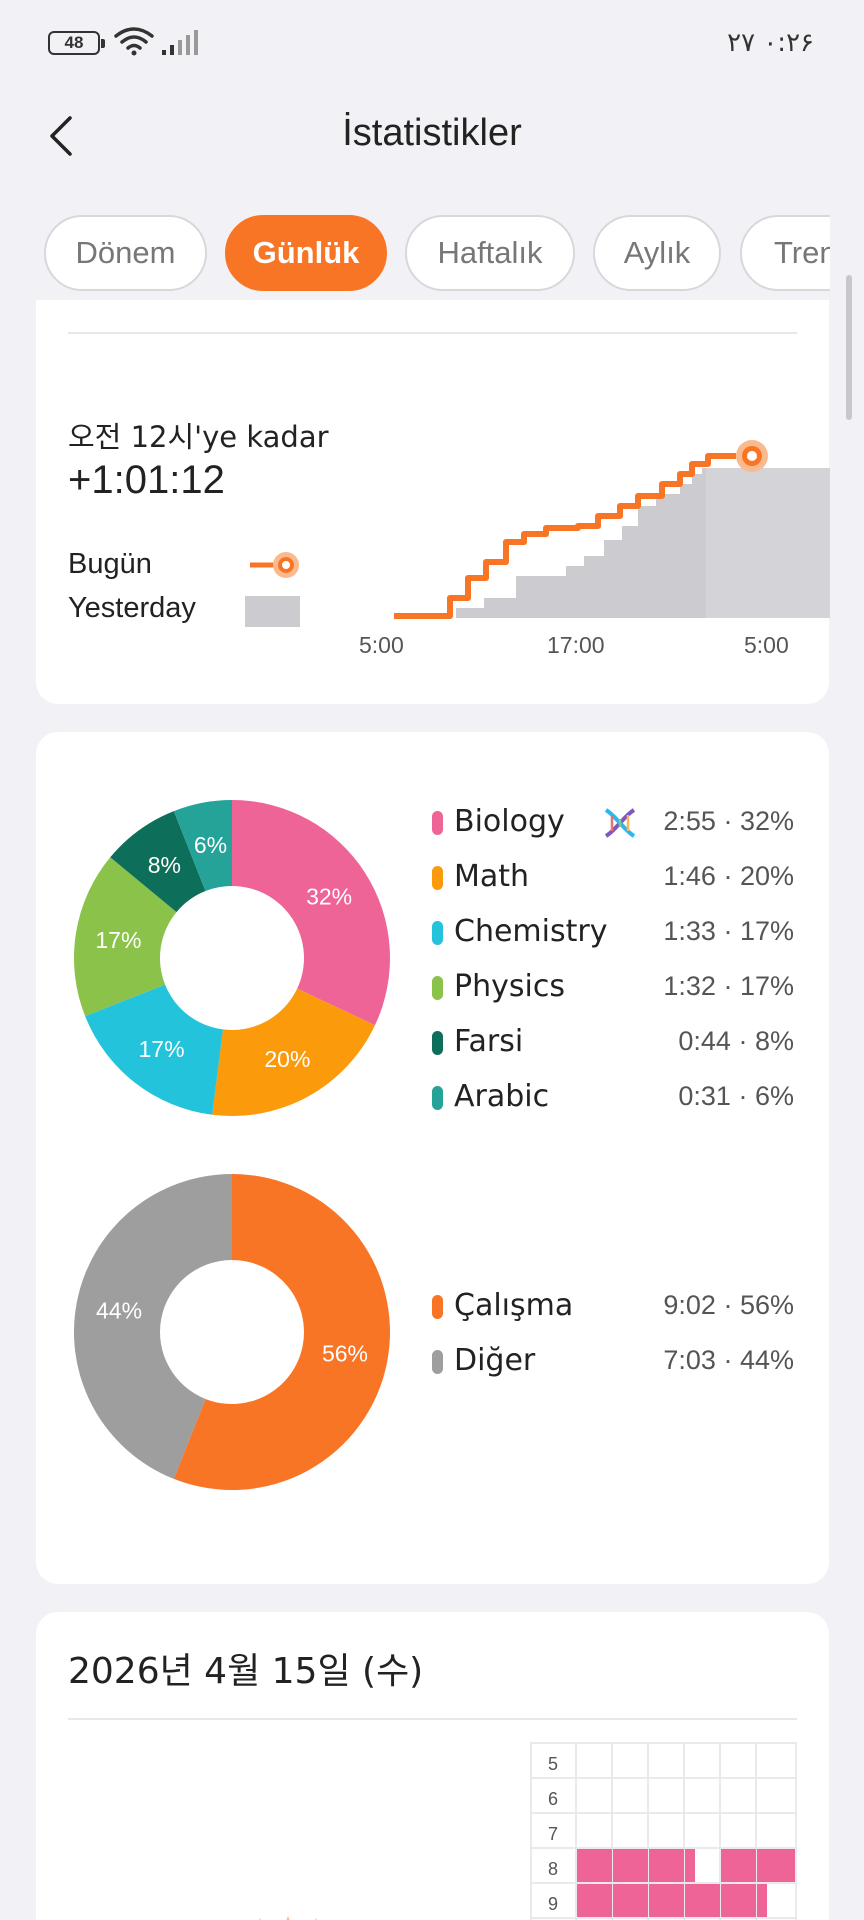 The height and width of the screenshot is (1920, 864). Describe the element at coordinates (849, 347) in the screenshot. I see `scrollbar` at that location.